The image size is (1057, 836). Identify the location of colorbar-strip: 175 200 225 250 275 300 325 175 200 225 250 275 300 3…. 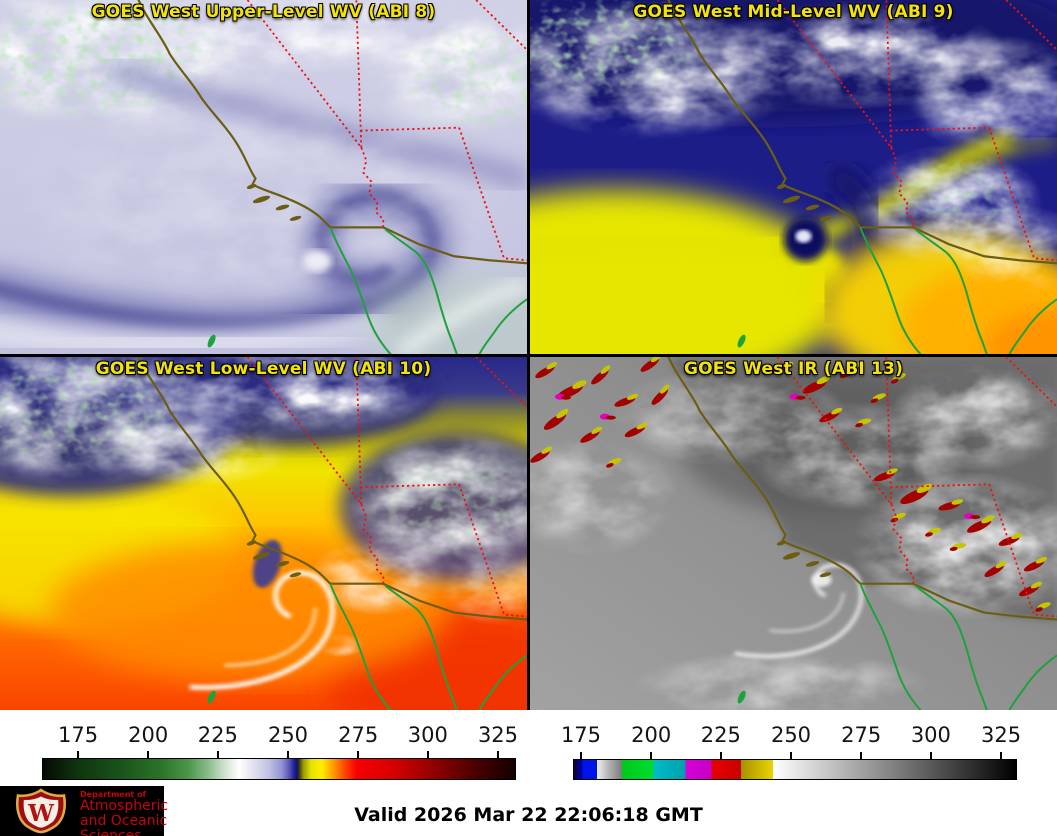
(528, 748).